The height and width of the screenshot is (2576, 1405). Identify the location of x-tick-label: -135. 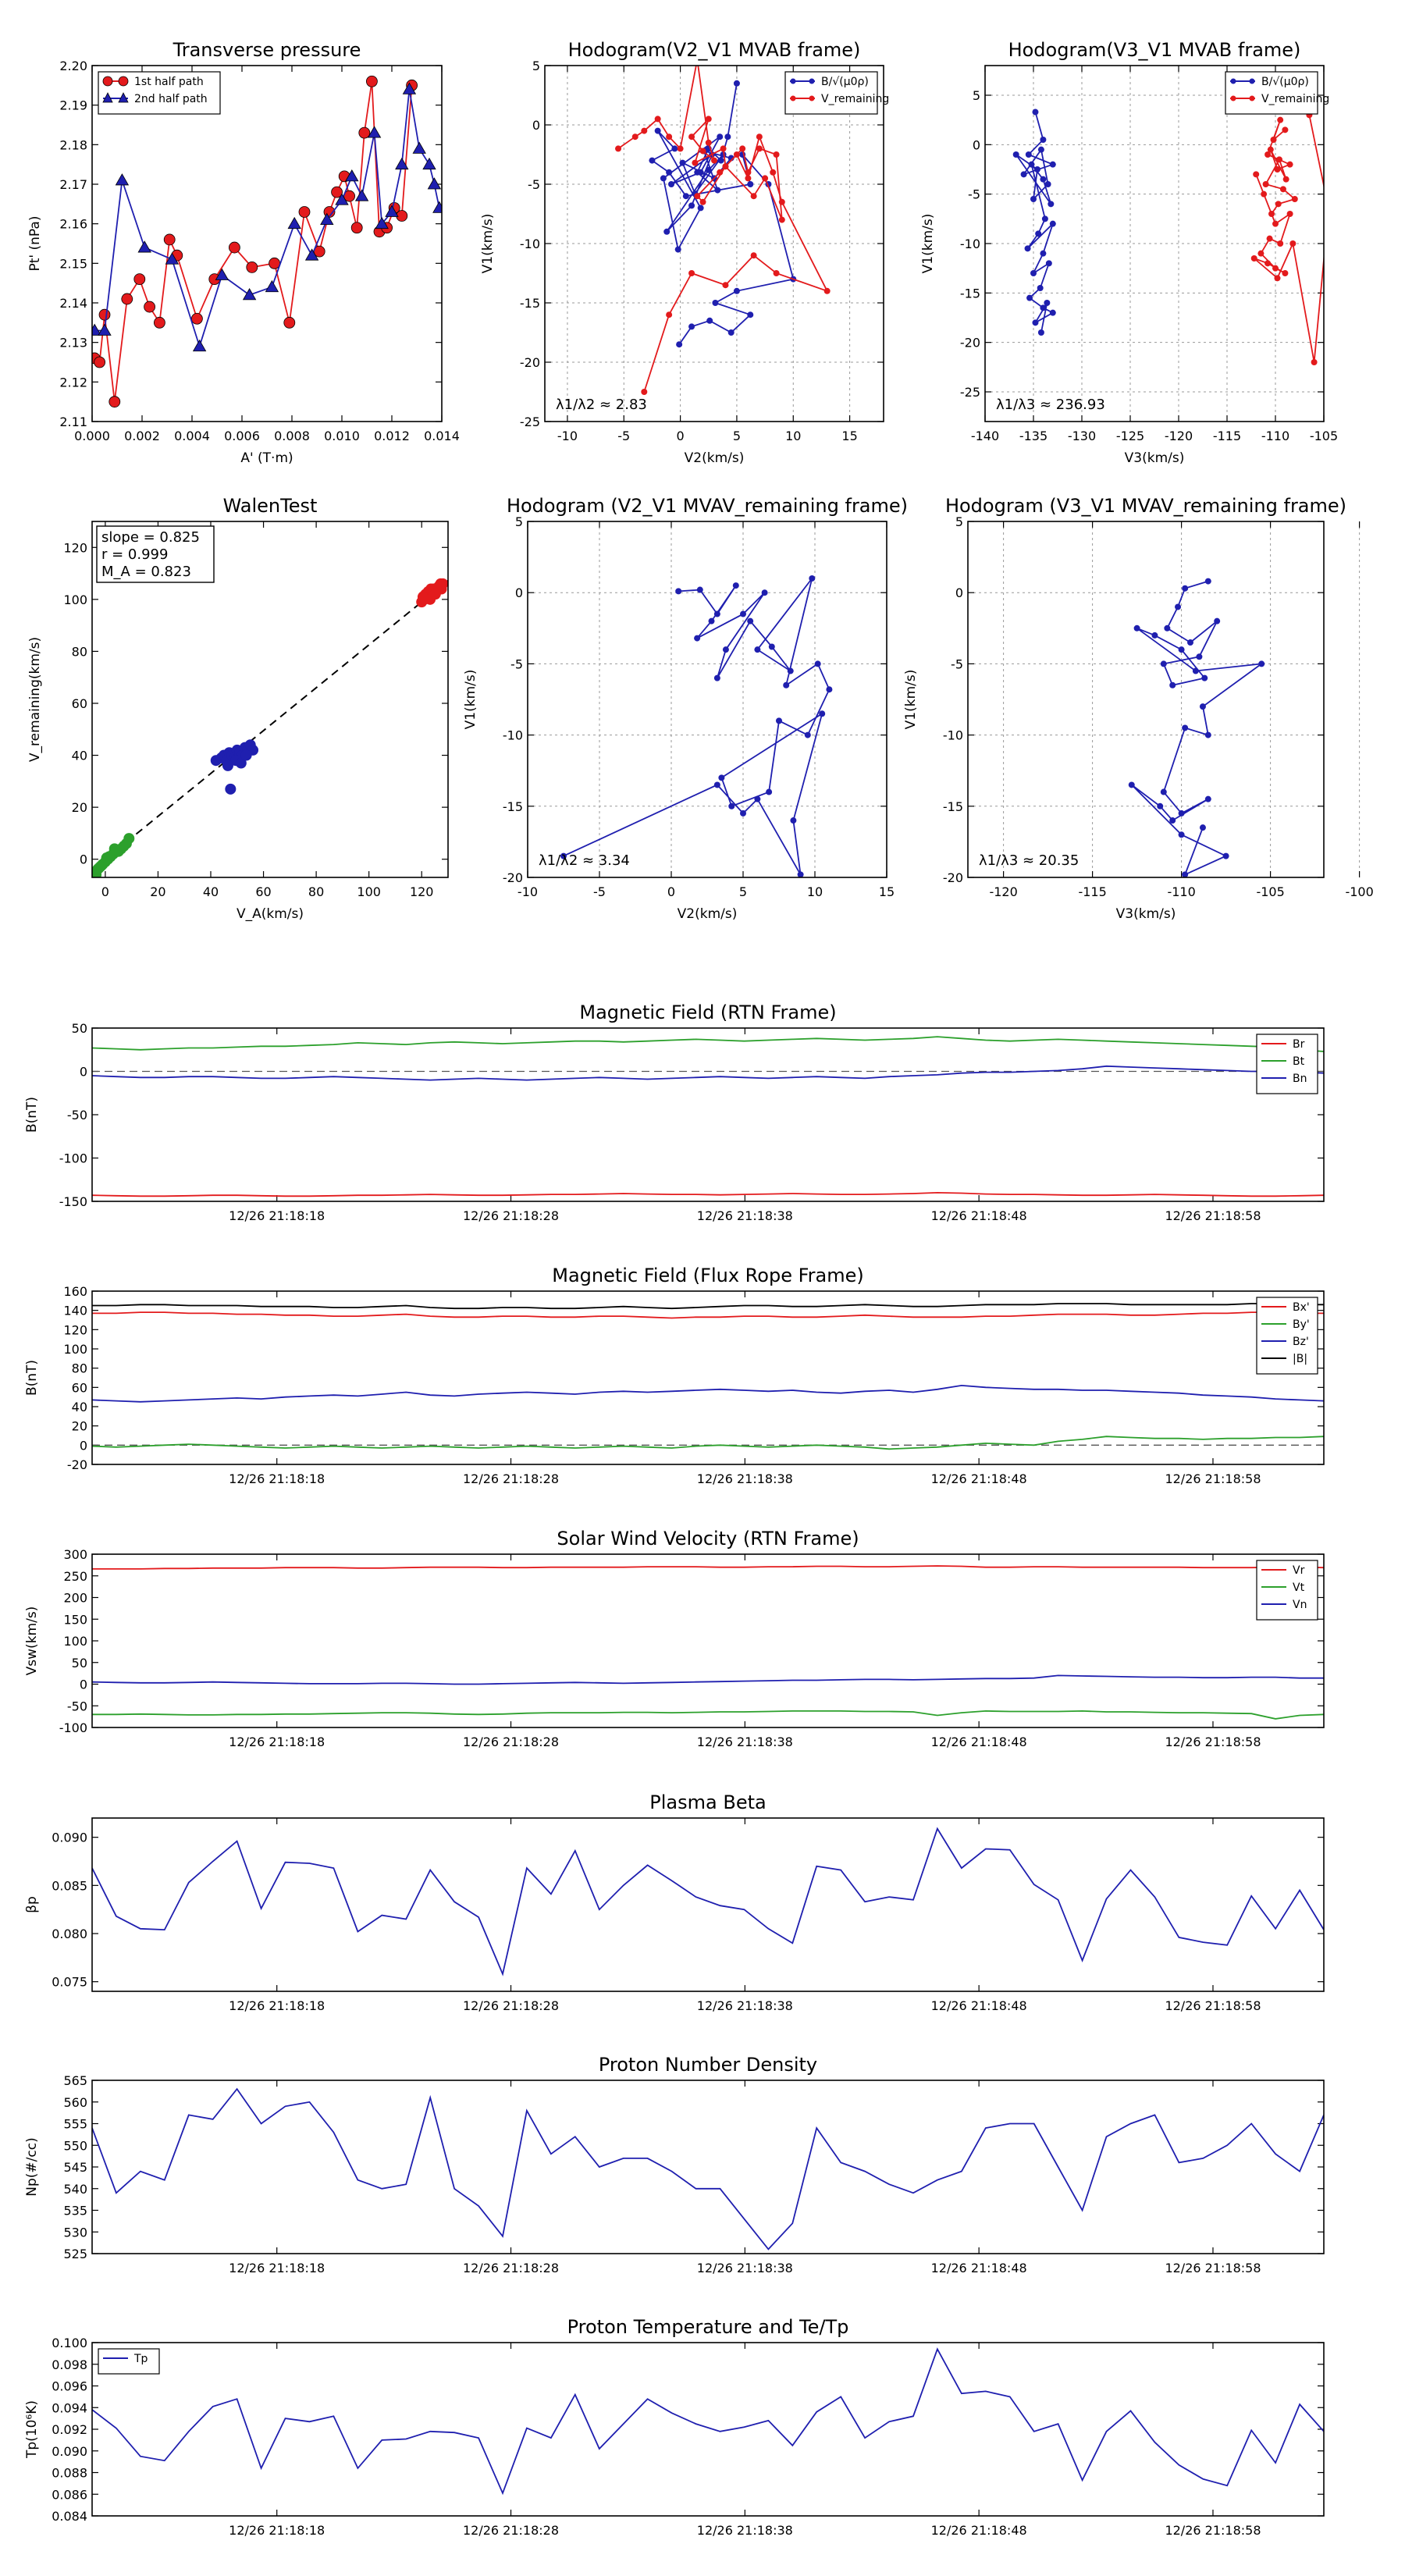
(1033, 436).